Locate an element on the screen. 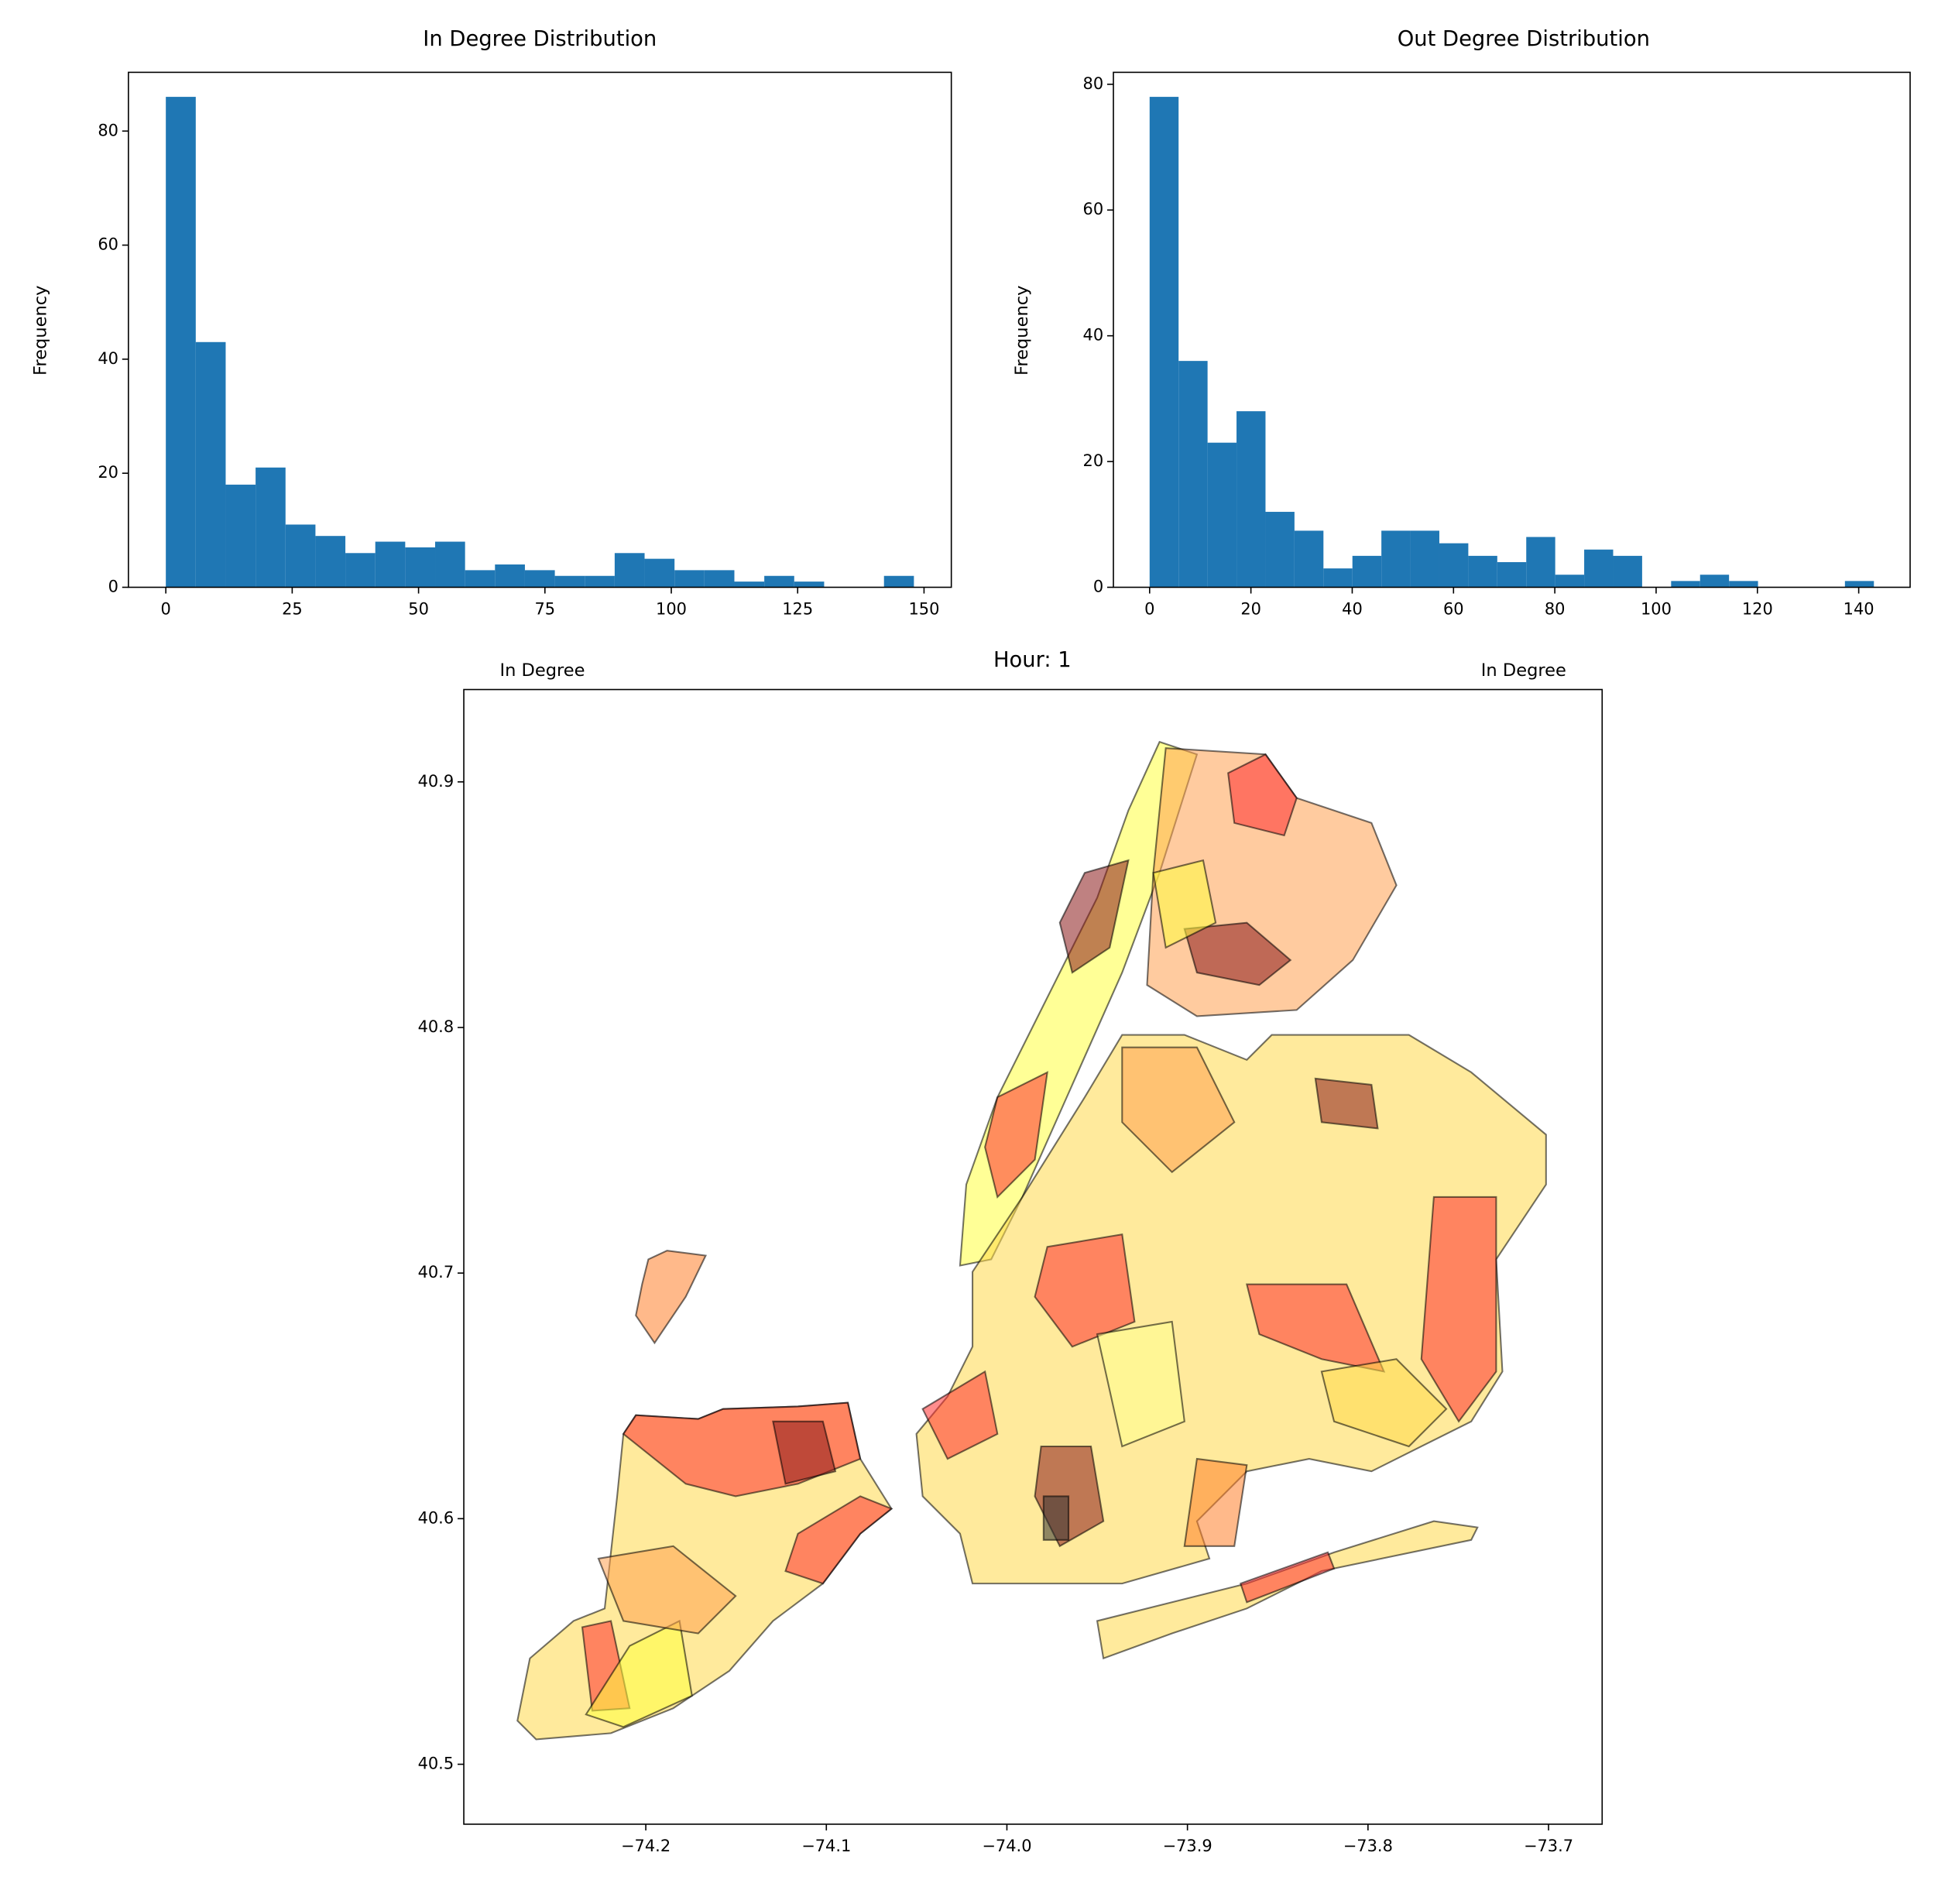  y-tick-label: 40.7 is located at coordinates (436, 1272).